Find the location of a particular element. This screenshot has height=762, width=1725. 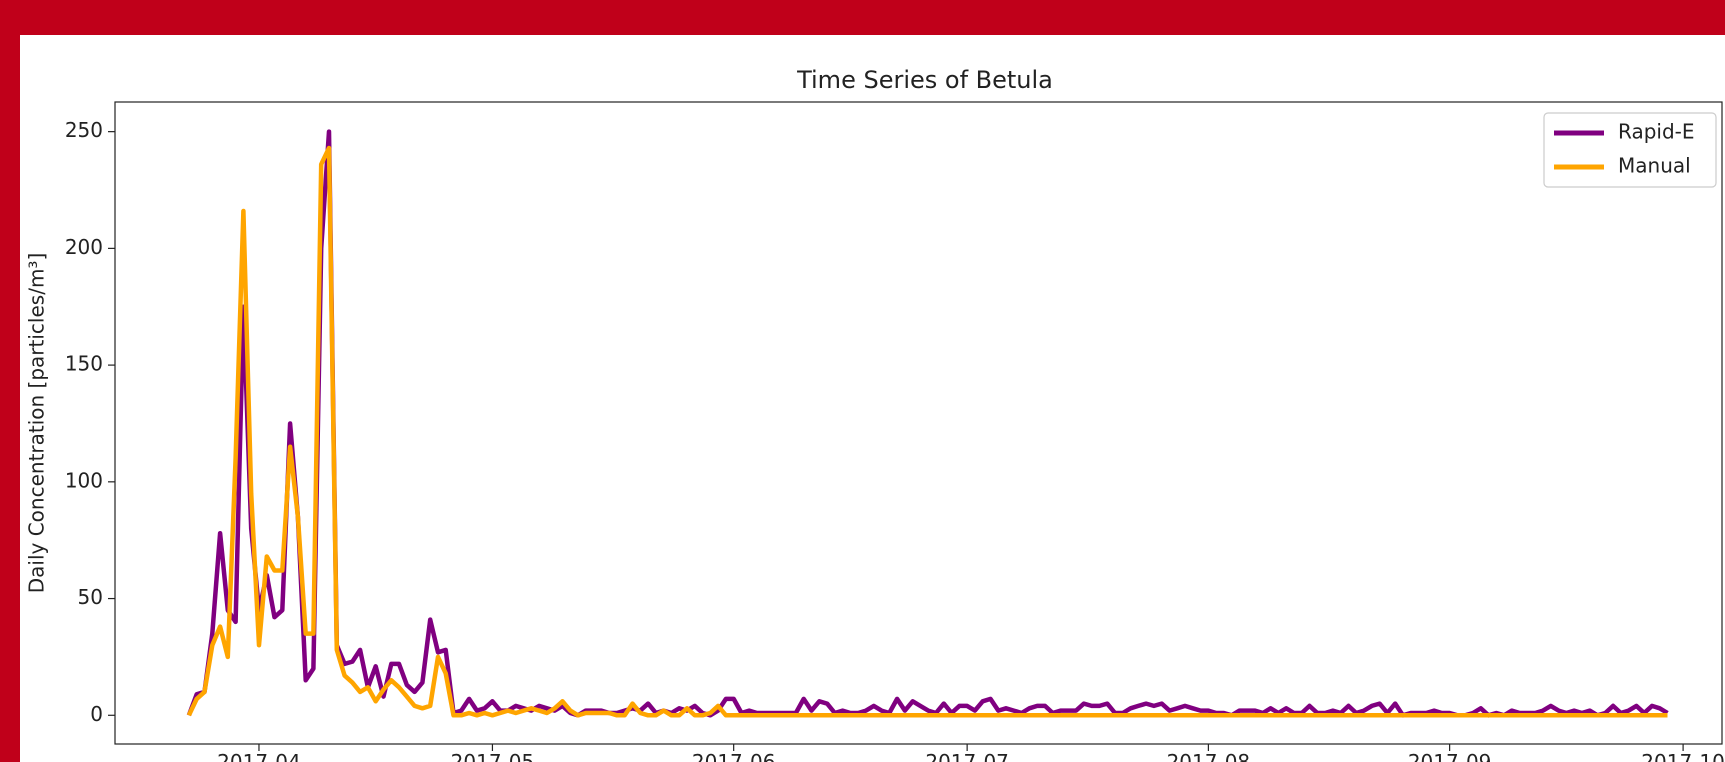

x-tick-label: 2017-05 is located at coordinates (493, 756).